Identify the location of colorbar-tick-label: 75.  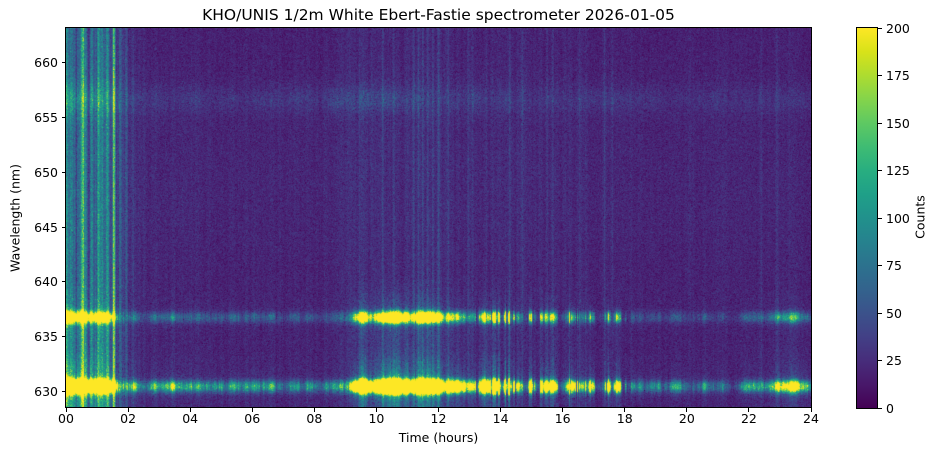
(894, 265).